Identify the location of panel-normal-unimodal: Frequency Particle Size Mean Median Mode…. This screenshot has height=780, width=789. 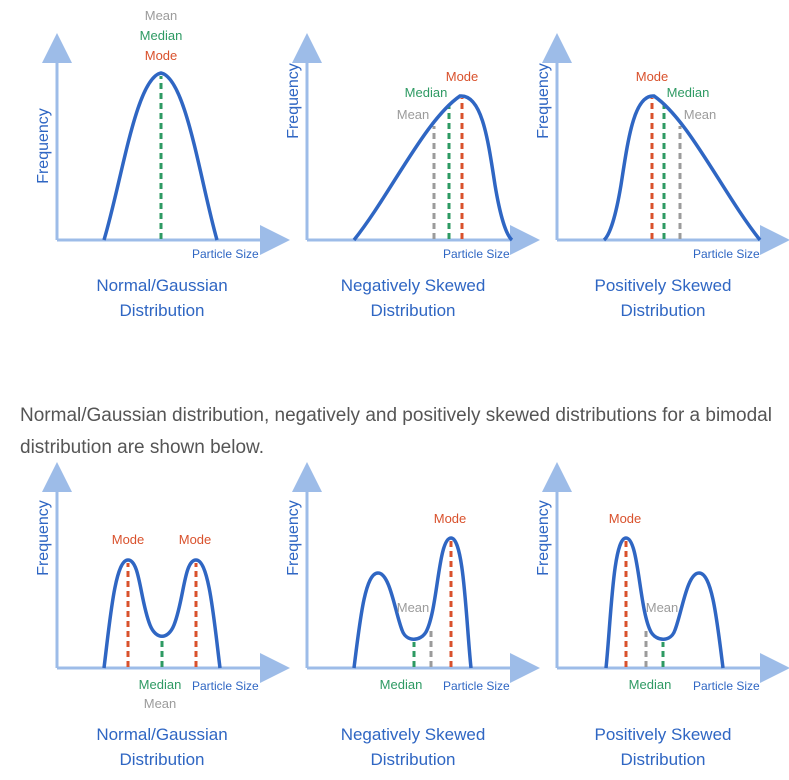
(162, 164).